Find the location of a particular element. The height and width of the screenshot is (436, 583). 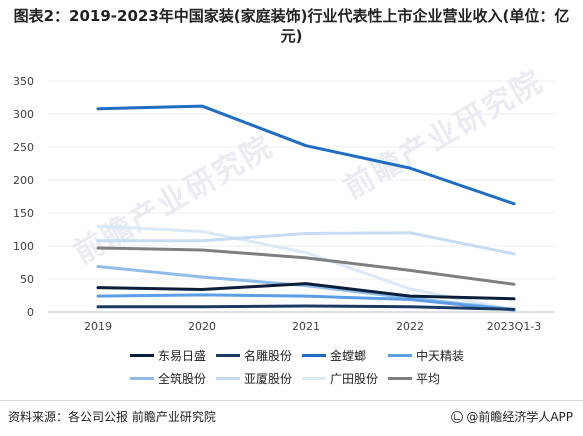

legend-item: 平均 is located at coordinates (428, 378).